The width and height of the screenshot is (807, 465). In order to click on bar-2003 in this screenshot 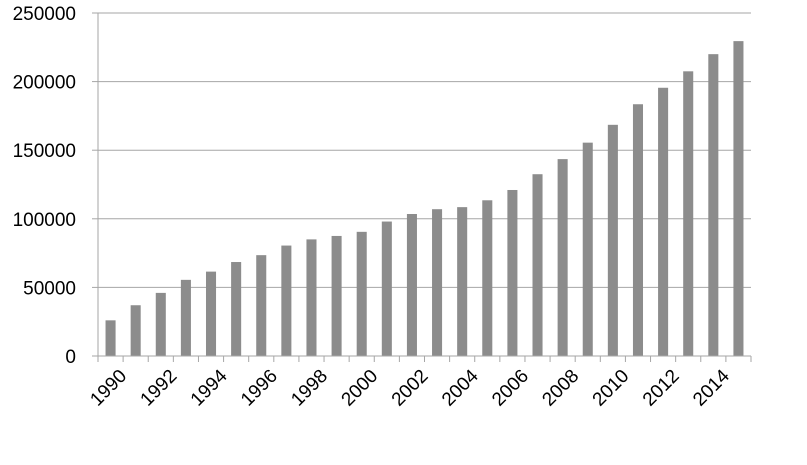, I will do `click(437, 282)`.